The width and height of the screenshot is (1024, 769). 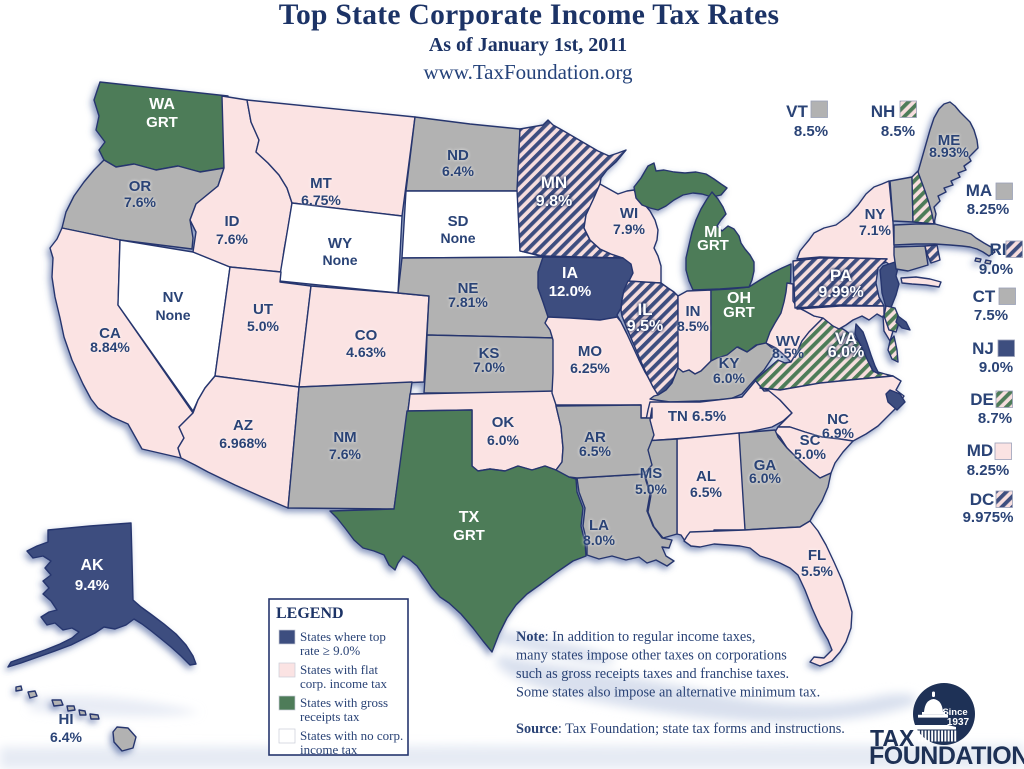 What do you see at coordinates (846, 338) in the screenshot?
I see `svg-text: VA` at bounding box center [846, 338].